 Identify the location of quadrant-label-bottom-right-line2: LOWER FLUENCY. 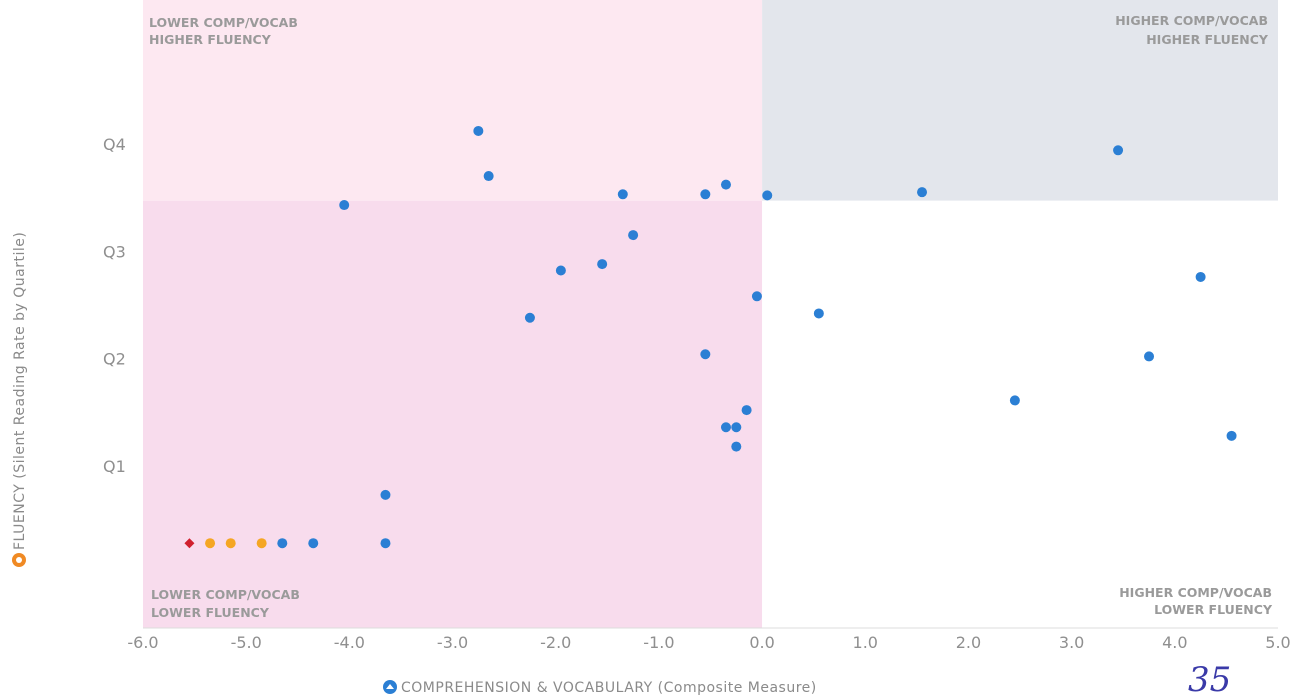
(1213, 609).